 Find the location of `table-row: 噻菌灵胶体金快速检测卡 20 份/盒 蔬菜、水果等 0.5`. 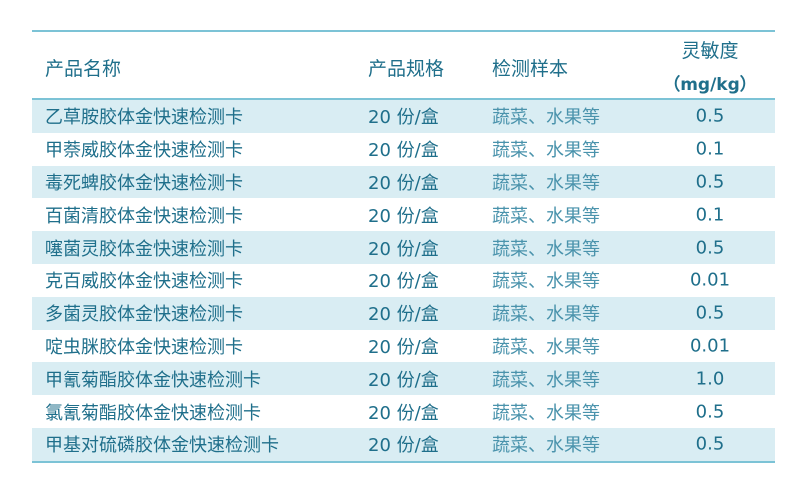

table-row: 噻菌灵胶体金快速检测卡 20 份/盒 蔬菜、水果等 0.5 is located at coordinates (403, 247).